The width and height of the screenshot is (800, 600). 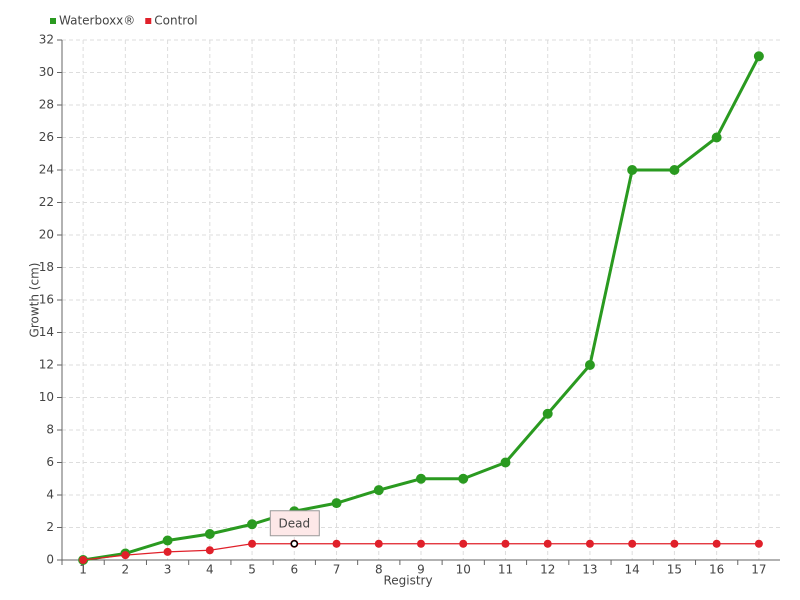 What do you see at coordinates (463, 570) in the screenshot?
I see `x-tick-label: 10` at bounding box center [463, 570].